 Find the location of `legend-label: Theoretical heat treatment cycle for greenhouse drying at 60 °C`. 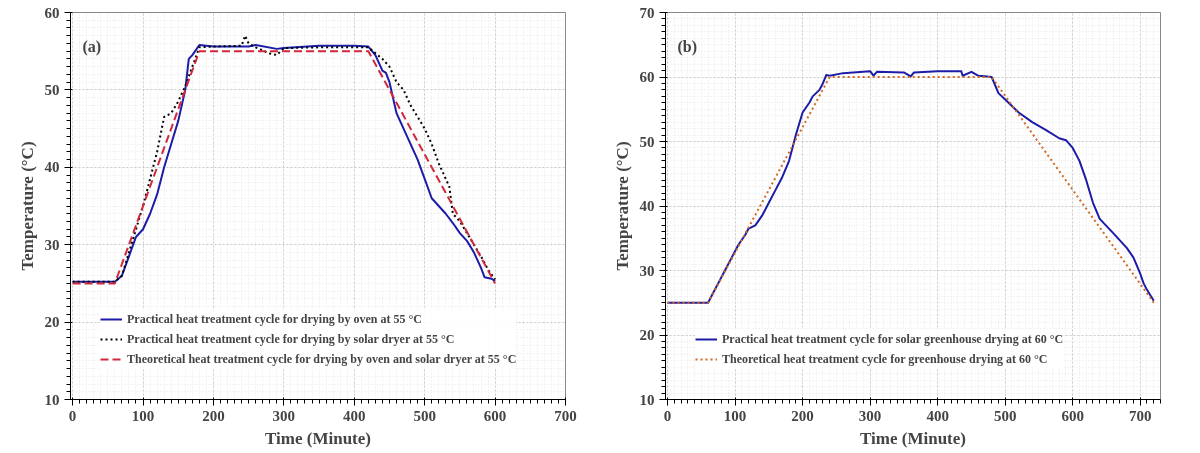

legend-label: Theoretical heat treatment cycle for greenhouse drying at 60 °C is located at coordinates (885, 359).